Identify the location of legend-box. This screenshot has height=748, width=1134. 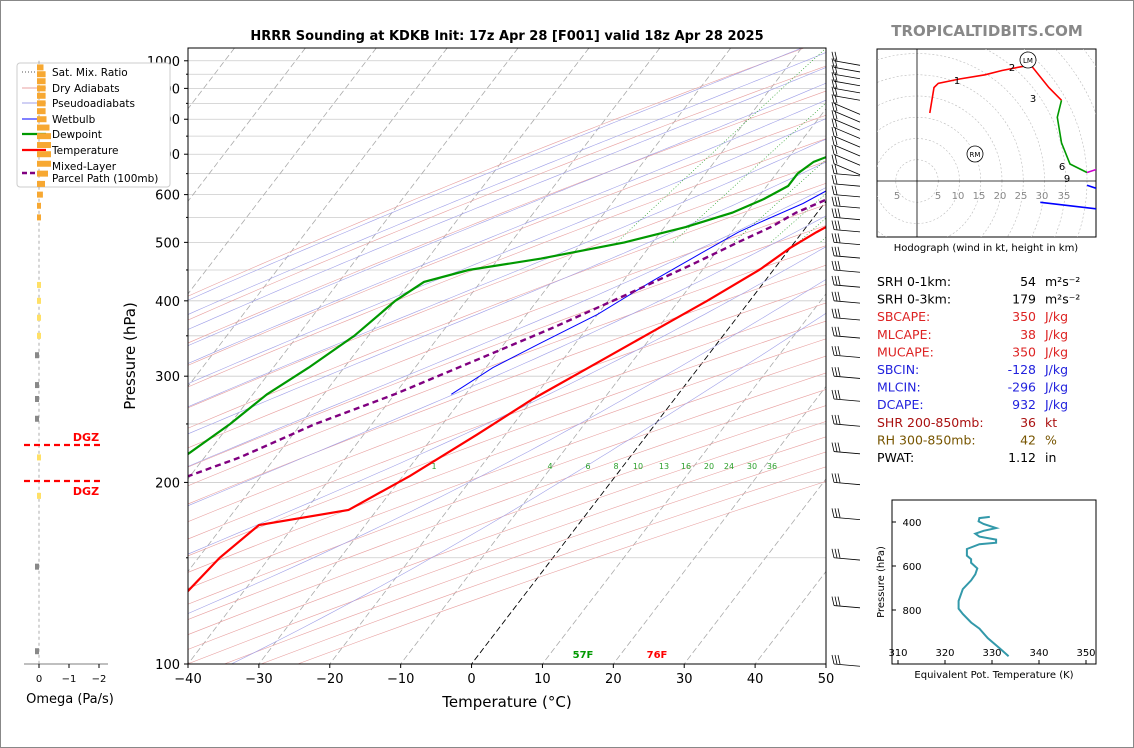
(93, 125).